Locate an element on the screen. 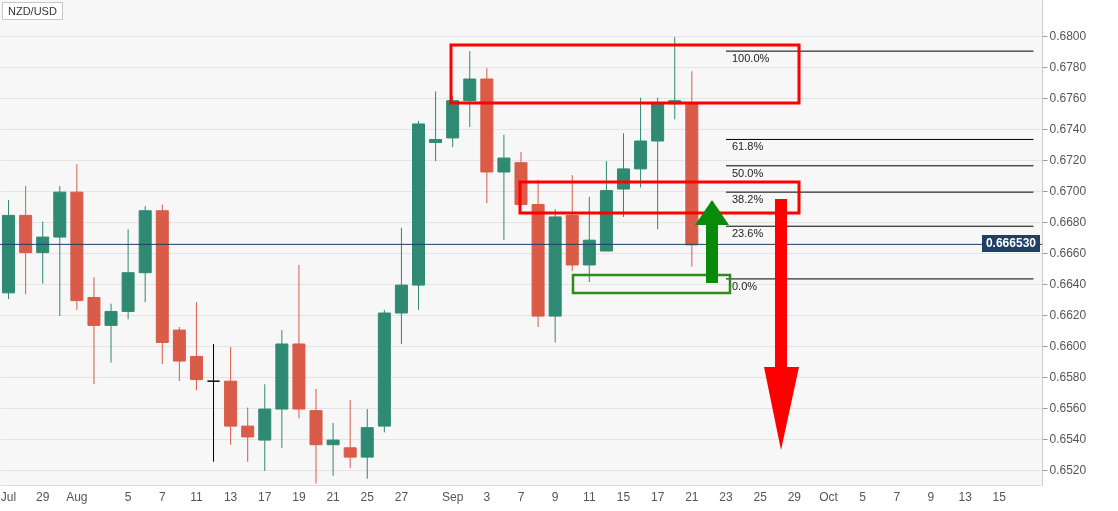 The image size is (1118, 511). x-tick-label: Aug is located at coordinates (77, 496).